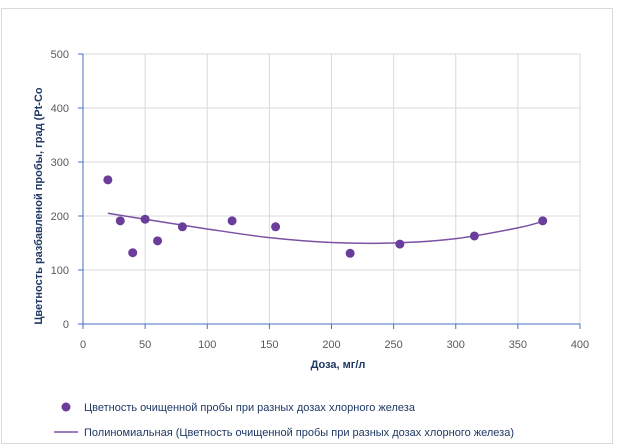  I want to click on x-tick-label: 300, so click(456, 345).